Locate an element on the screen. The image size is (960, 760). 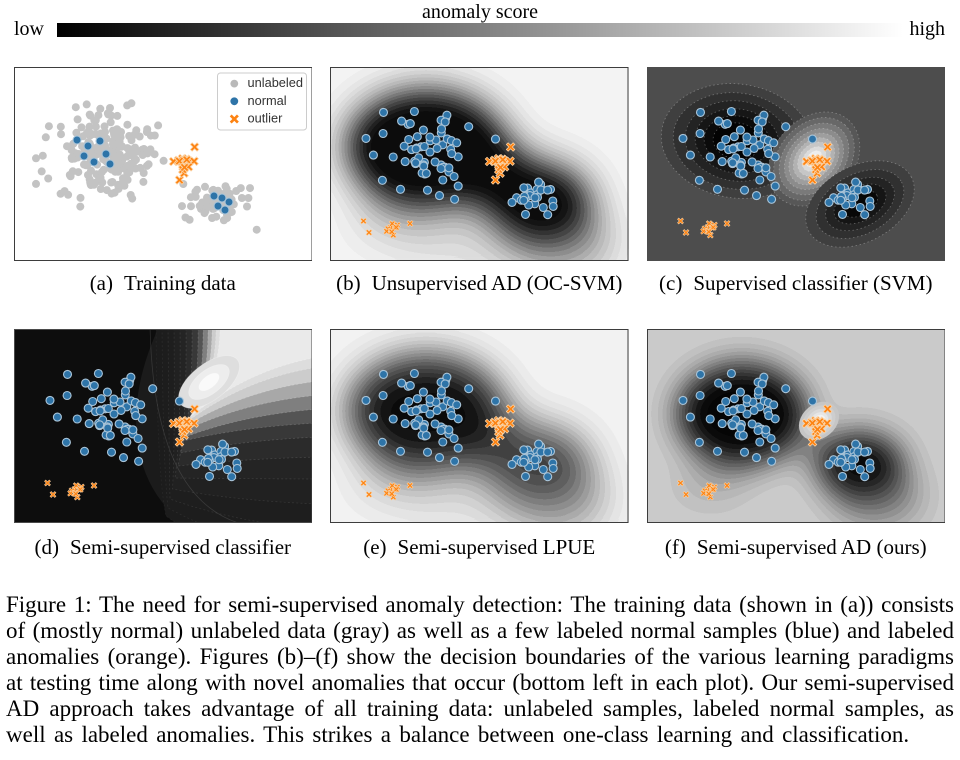
svg-text: normal is located at coordinates (266, 100).